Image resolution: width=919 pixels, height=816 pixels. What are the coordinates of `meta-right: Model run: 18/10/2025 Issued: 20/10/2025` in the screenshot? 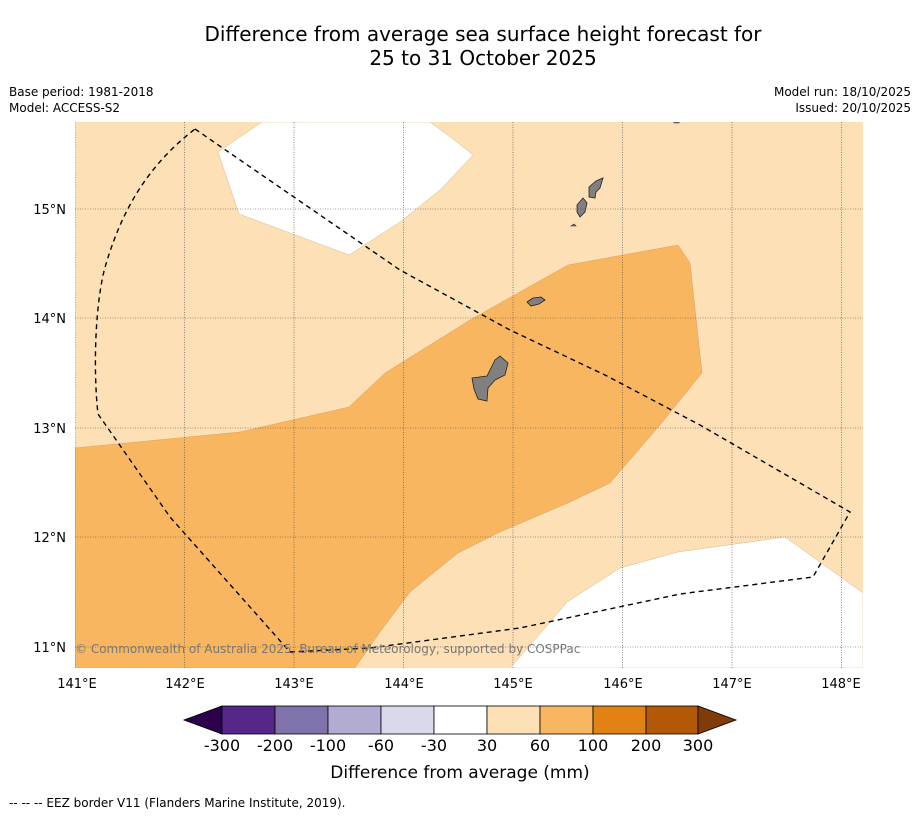 It's located at (842, 100).